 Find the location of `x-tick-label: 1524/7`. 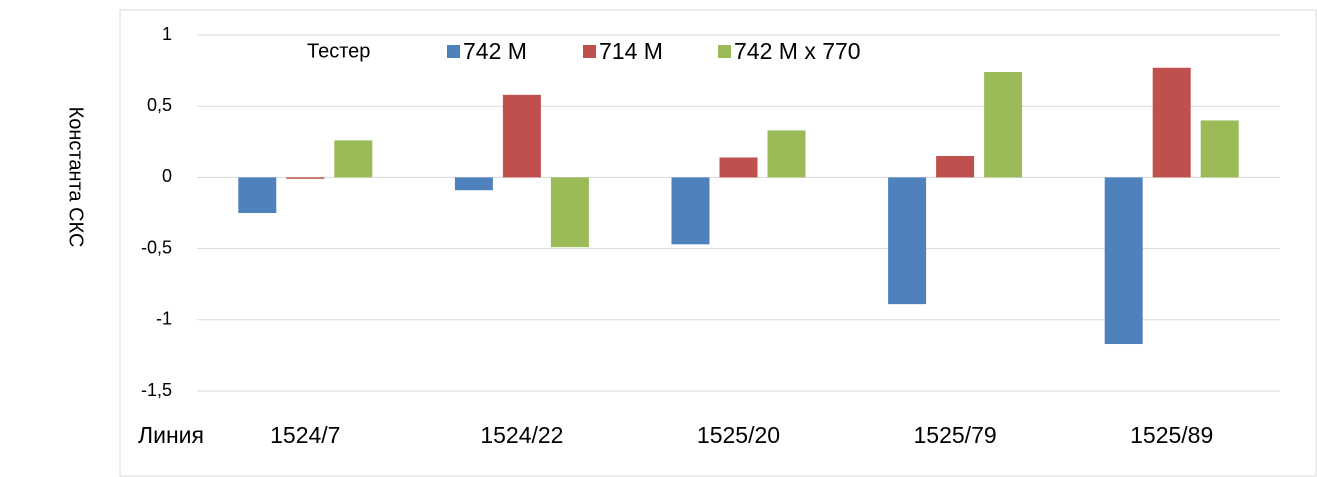

x-tick-label: 1524/7 is located at coordinates (305, 435).